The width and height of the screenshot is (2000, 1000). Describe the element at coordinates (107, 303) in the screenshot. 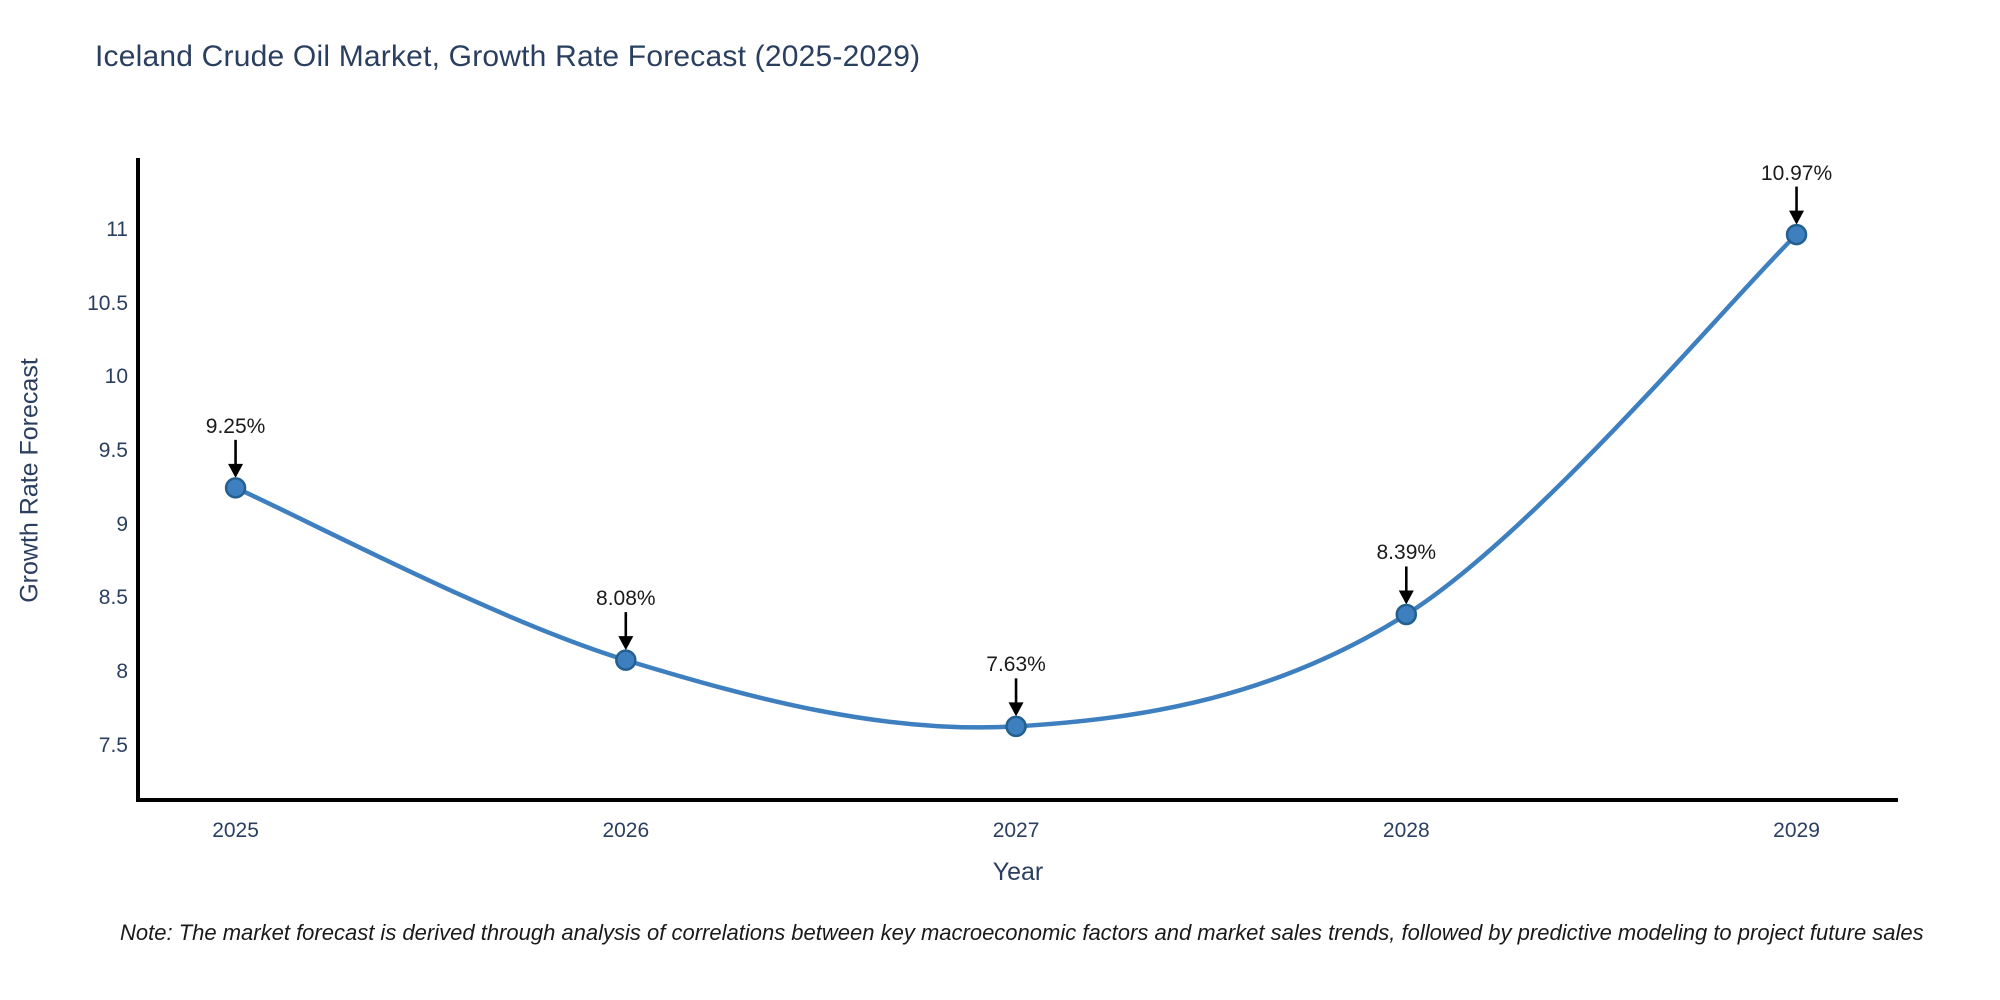

I see `y-tick-label: 10.5` at that location.